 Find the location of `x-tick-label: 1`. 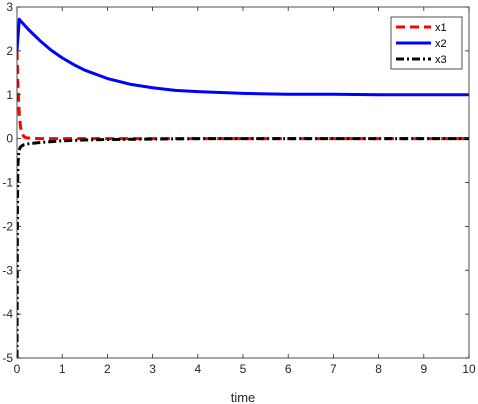

x-tick-label: 1 is located at coordinates (62, 369).